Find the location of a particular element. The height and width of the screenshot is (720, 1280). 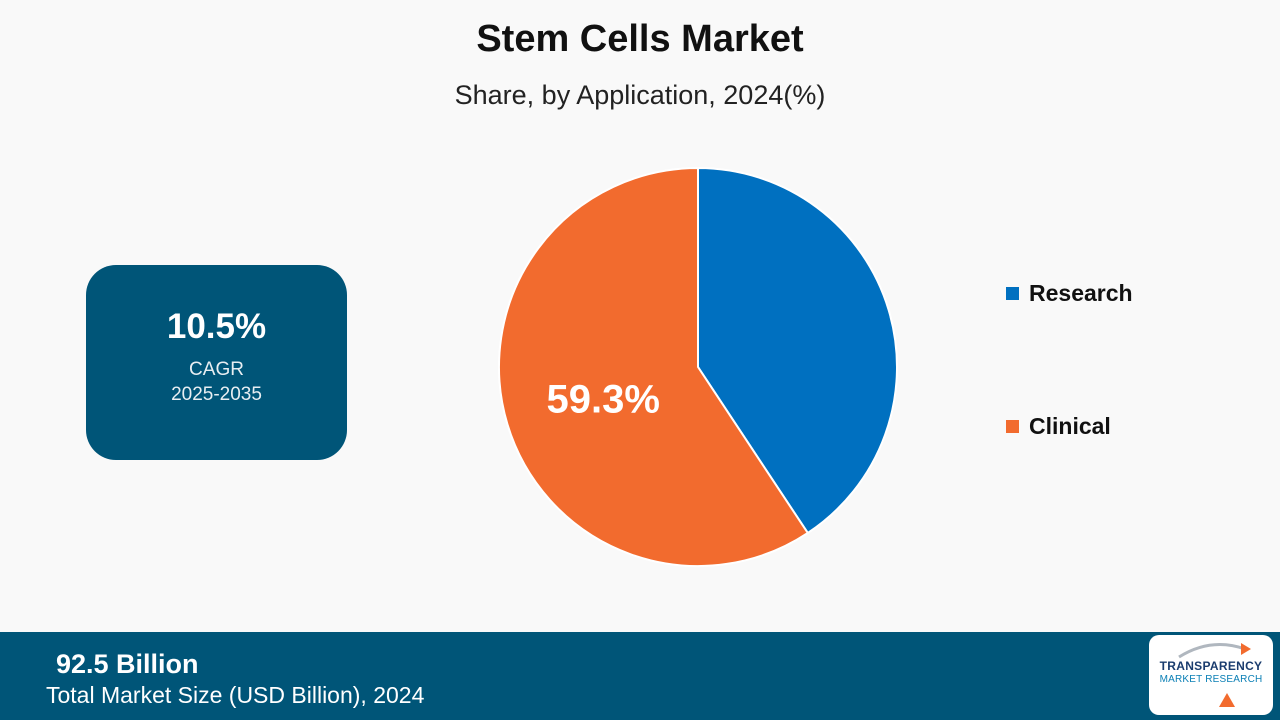

legend-swatch-clinical is located at coordinates (1012, 426).